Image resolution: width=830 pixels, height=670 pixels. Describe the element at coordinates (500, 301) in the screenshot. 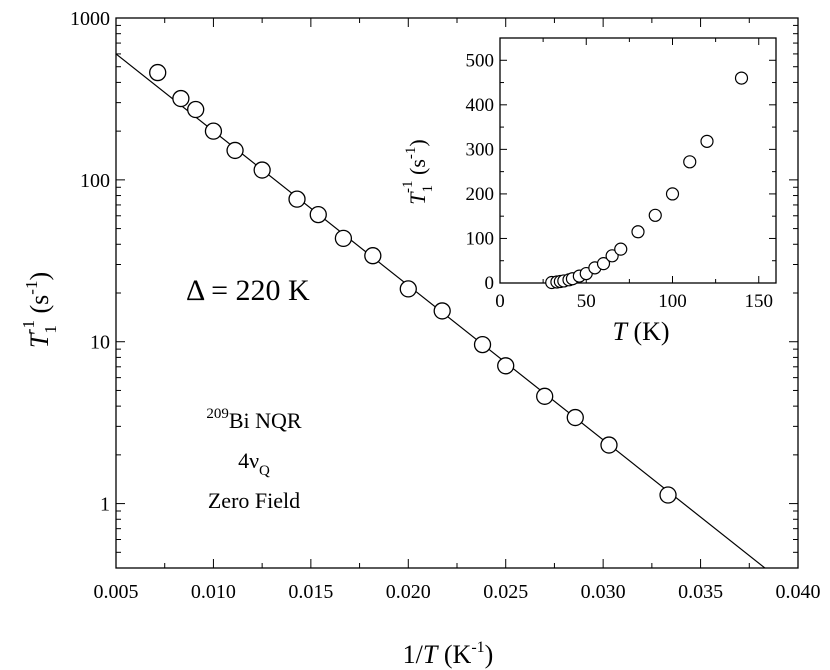

I see `inset-x-tick-label: 0` at that location.